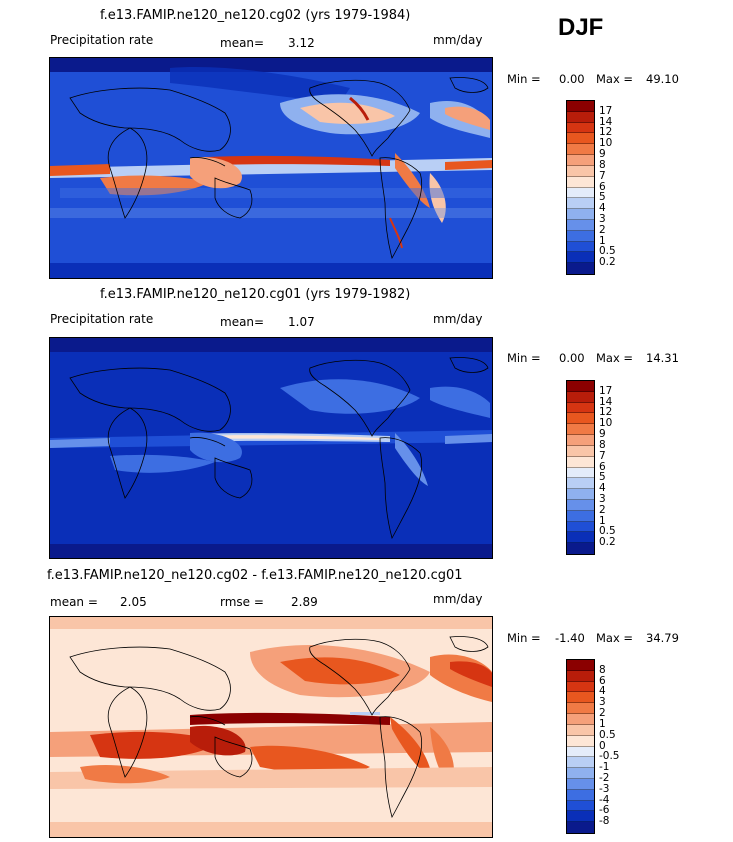 Image resolution: width=733 pixels, height=842 pixels. I want to click on colorbar-tick-label: -6, so click(604, 810).